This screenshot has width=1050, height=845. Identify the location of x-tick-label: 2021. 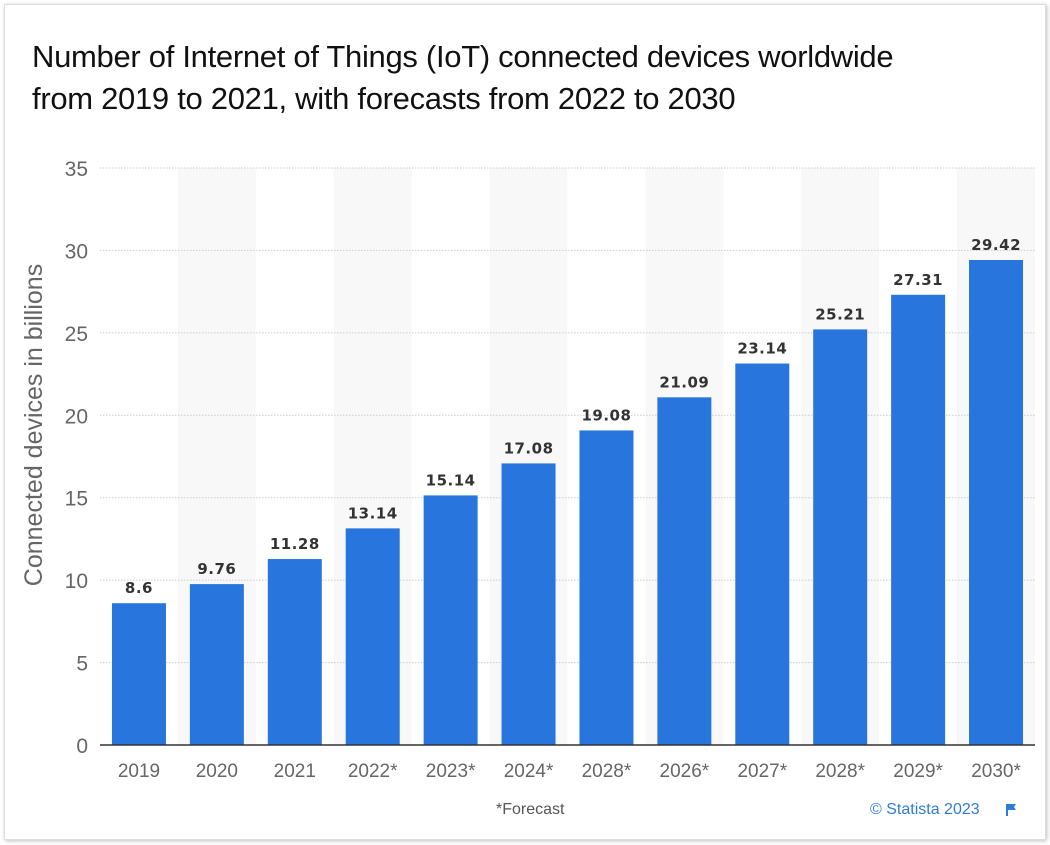
(295, 771).